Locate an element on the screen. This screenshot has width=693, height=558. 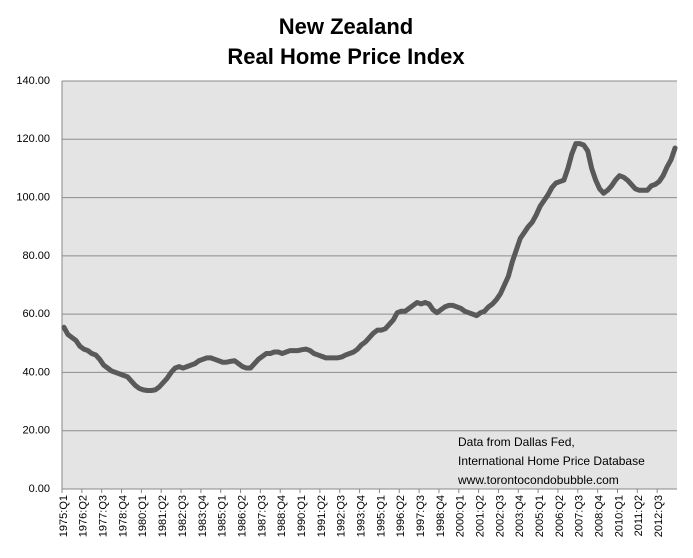
x-tick-label: 2011:Q2 is located at coordinates (639, 515).